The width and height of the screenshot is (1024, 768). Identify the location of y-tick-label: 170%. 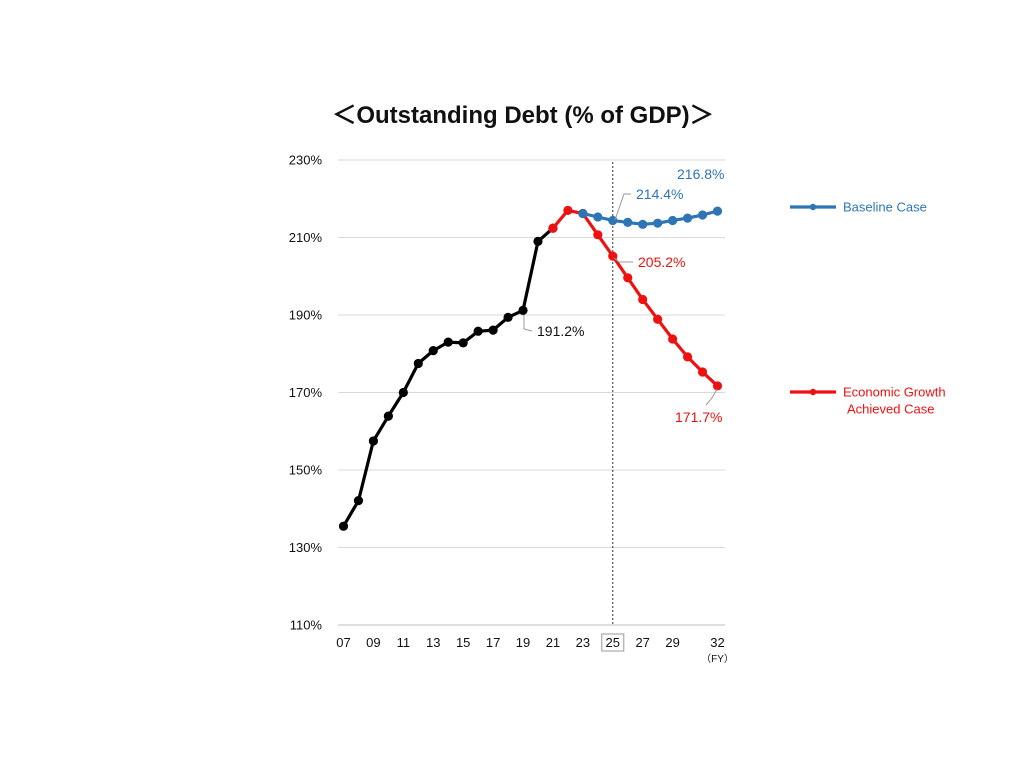
(306, 392).